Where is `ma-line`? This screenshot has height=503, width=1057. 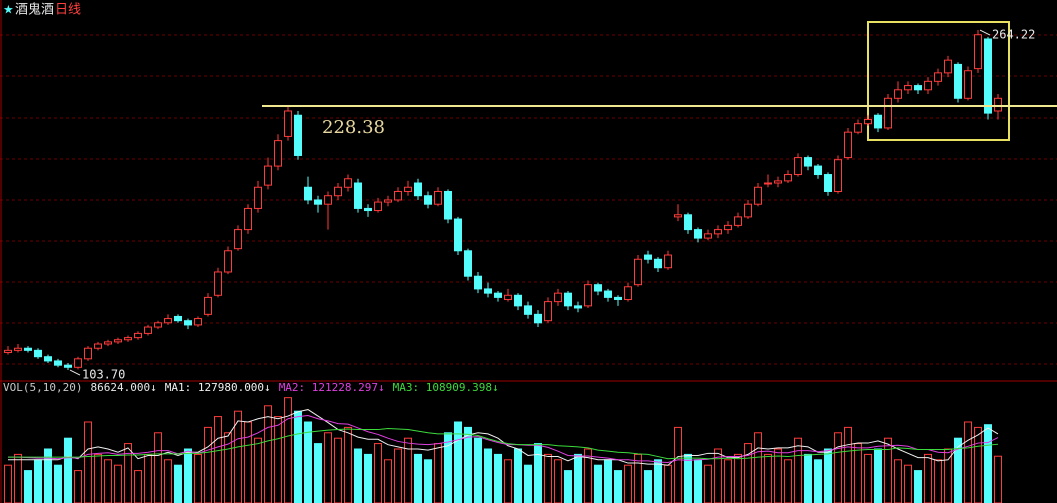 ma-line is located at coordinates (503, 443).